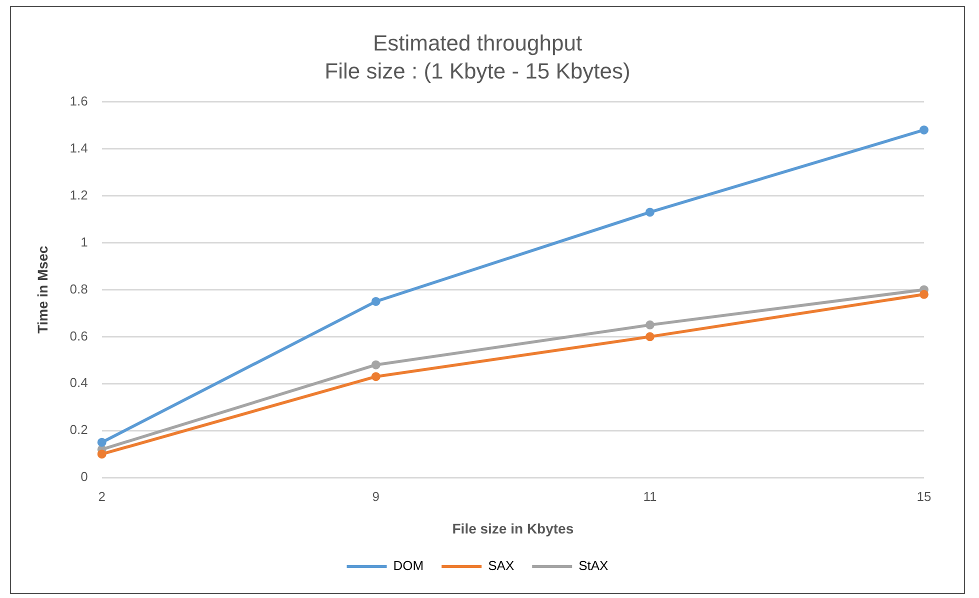 This screenshot has width=979, height=598. What do you see at coordinates (84, 476) in the screenshot?
I see `y-tick-label: 0` at bounding box center [84, 476].